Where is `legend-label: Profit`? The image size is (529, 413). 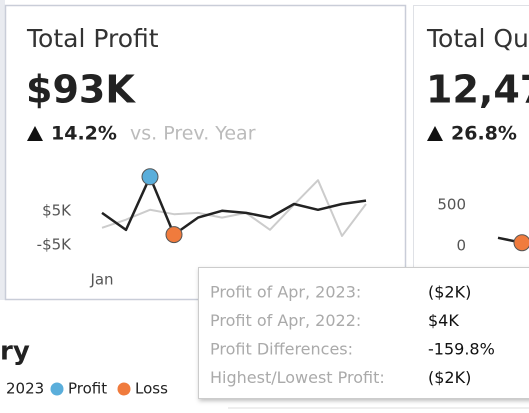 legend-label: Profit is located at coordinates (87, 389).